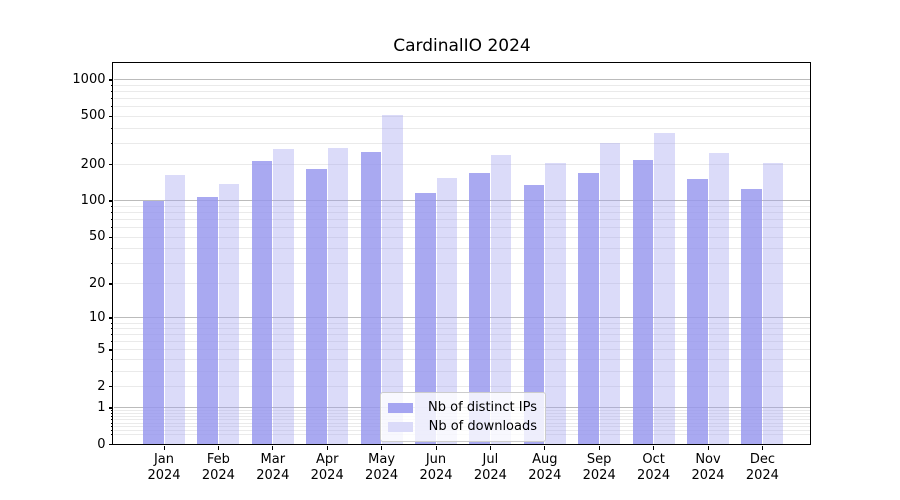 The image size is (900, 500). I want to click on bar-distinct-ips-jun-2024, so click(425, 319).